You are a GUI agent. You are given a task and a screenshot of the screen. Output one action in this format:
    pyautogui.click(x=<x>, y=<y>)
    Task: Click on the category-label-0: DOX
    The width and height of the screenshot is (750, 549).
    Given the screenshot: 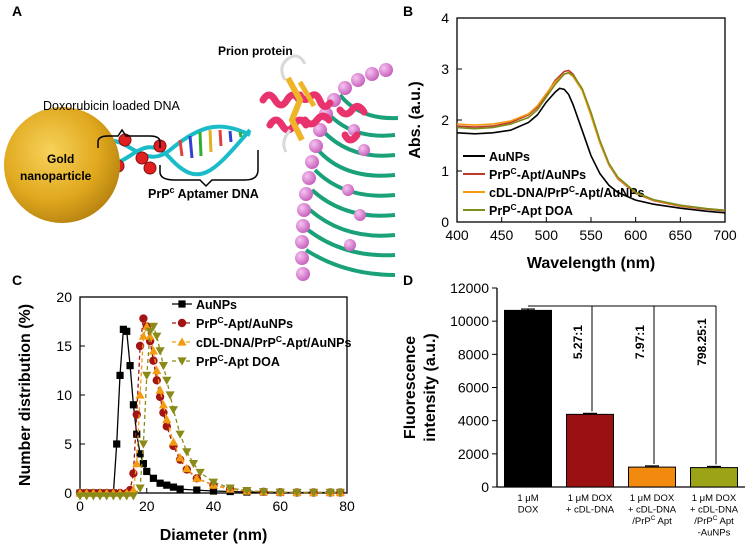 What is the action you would take?
    pyautogui.click(x=528, y=510)
    